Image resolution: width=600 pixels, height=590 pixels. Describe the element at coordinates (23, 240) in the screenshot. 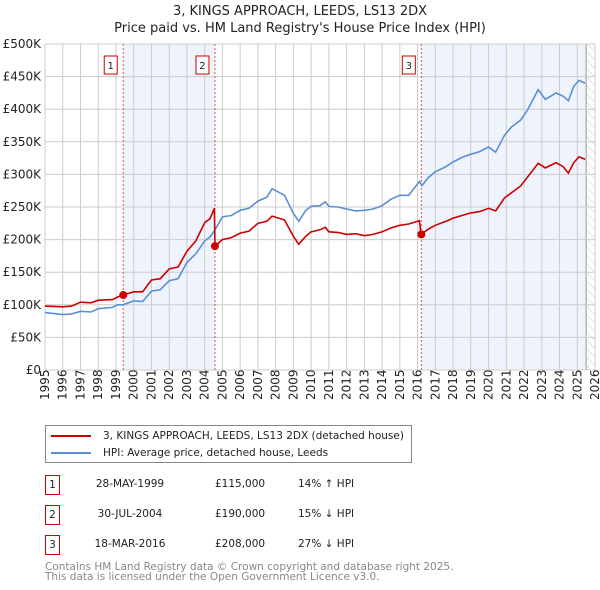

I see `y-tick-label: £200K` at that location.